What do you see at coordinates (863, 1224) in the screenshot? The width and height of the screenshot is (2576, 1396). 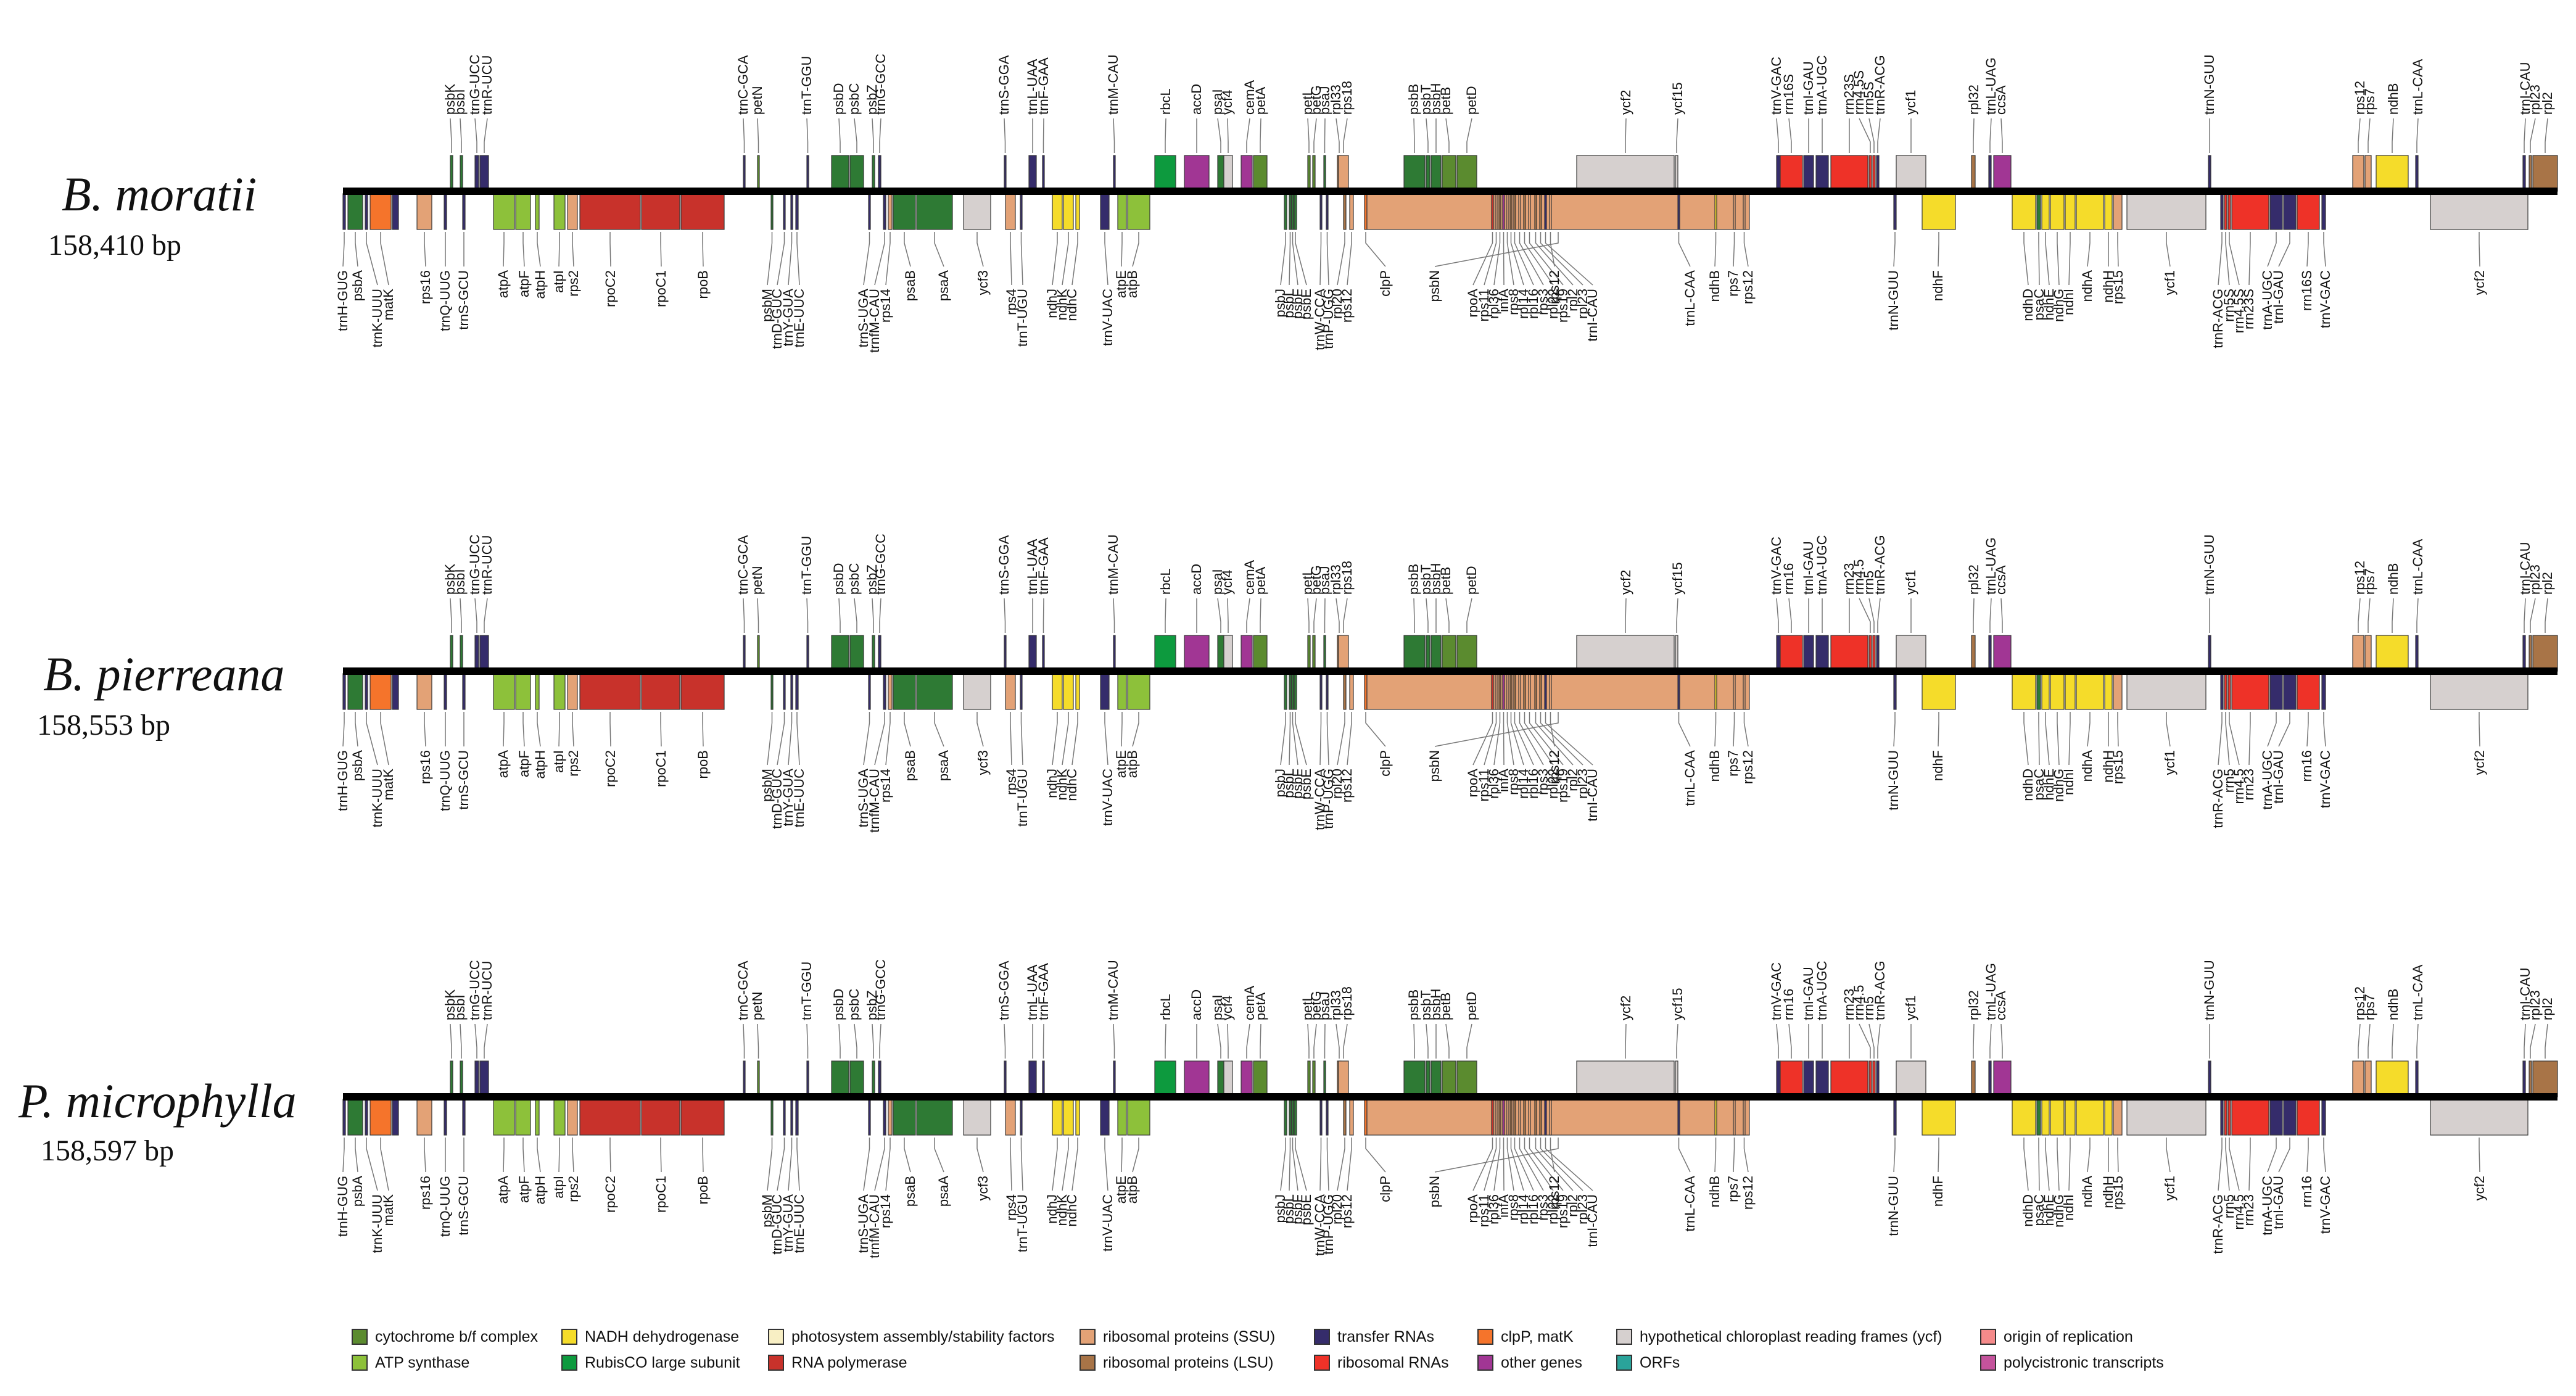 I see `gene-label: trnS-UGA` at bounding box center [863, 1224].